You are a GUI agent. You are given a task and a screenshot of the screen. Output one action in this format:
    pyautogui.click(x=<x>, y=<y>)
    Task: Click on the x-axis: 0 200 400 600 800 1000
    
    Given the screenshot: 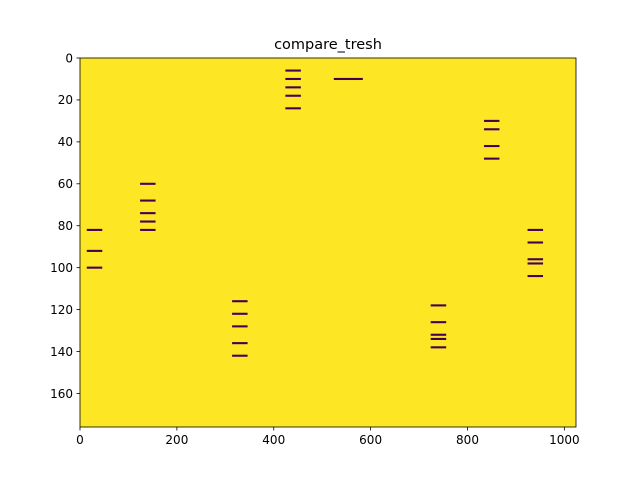 What is the action you would take?
    pyautogui.click(x=328, y=437)
    